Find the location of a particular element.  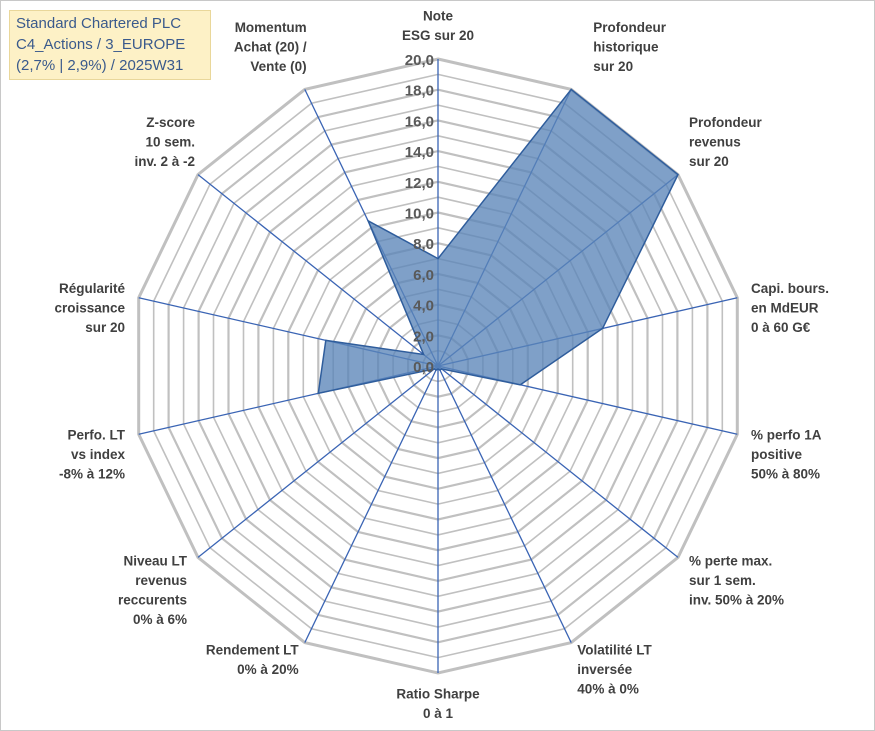

tick-label: 10,0 is located at coordinates (419, 214).